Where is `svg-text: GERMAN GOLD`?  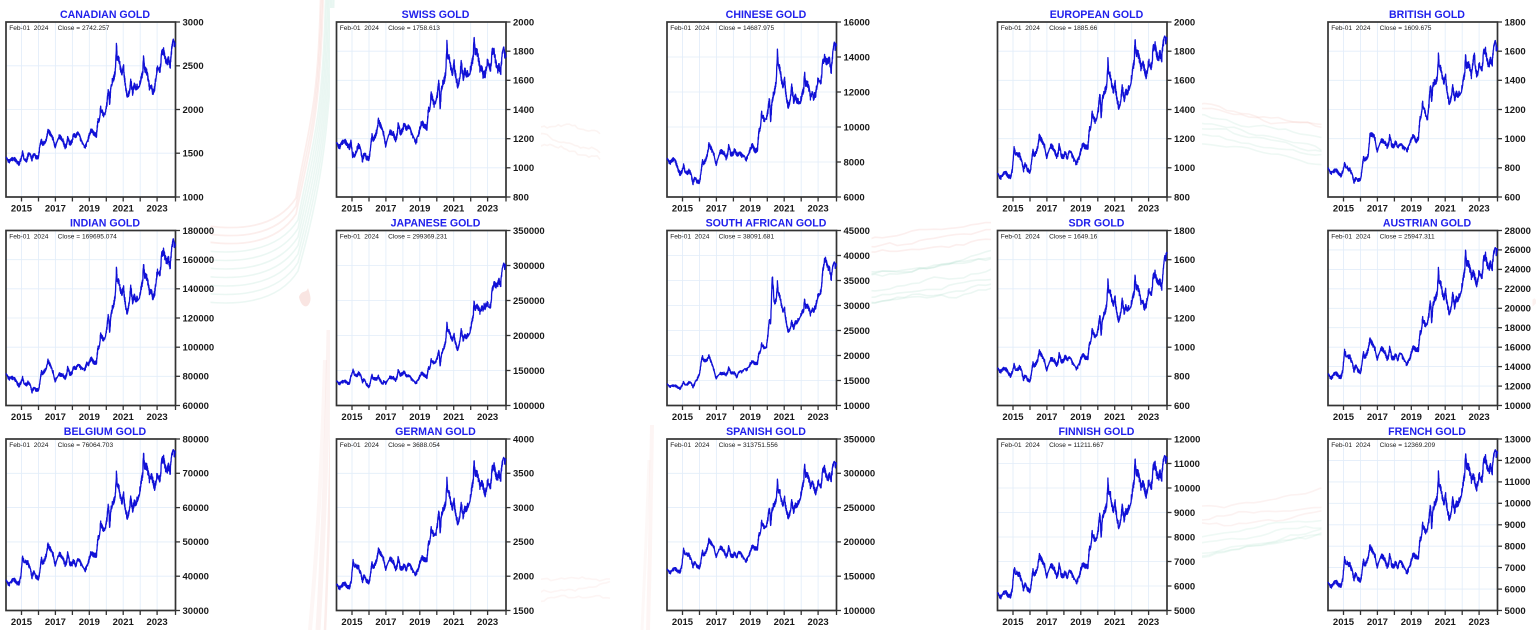
svg-text: GERMAN GOLD is located at coordinates (435, 432).